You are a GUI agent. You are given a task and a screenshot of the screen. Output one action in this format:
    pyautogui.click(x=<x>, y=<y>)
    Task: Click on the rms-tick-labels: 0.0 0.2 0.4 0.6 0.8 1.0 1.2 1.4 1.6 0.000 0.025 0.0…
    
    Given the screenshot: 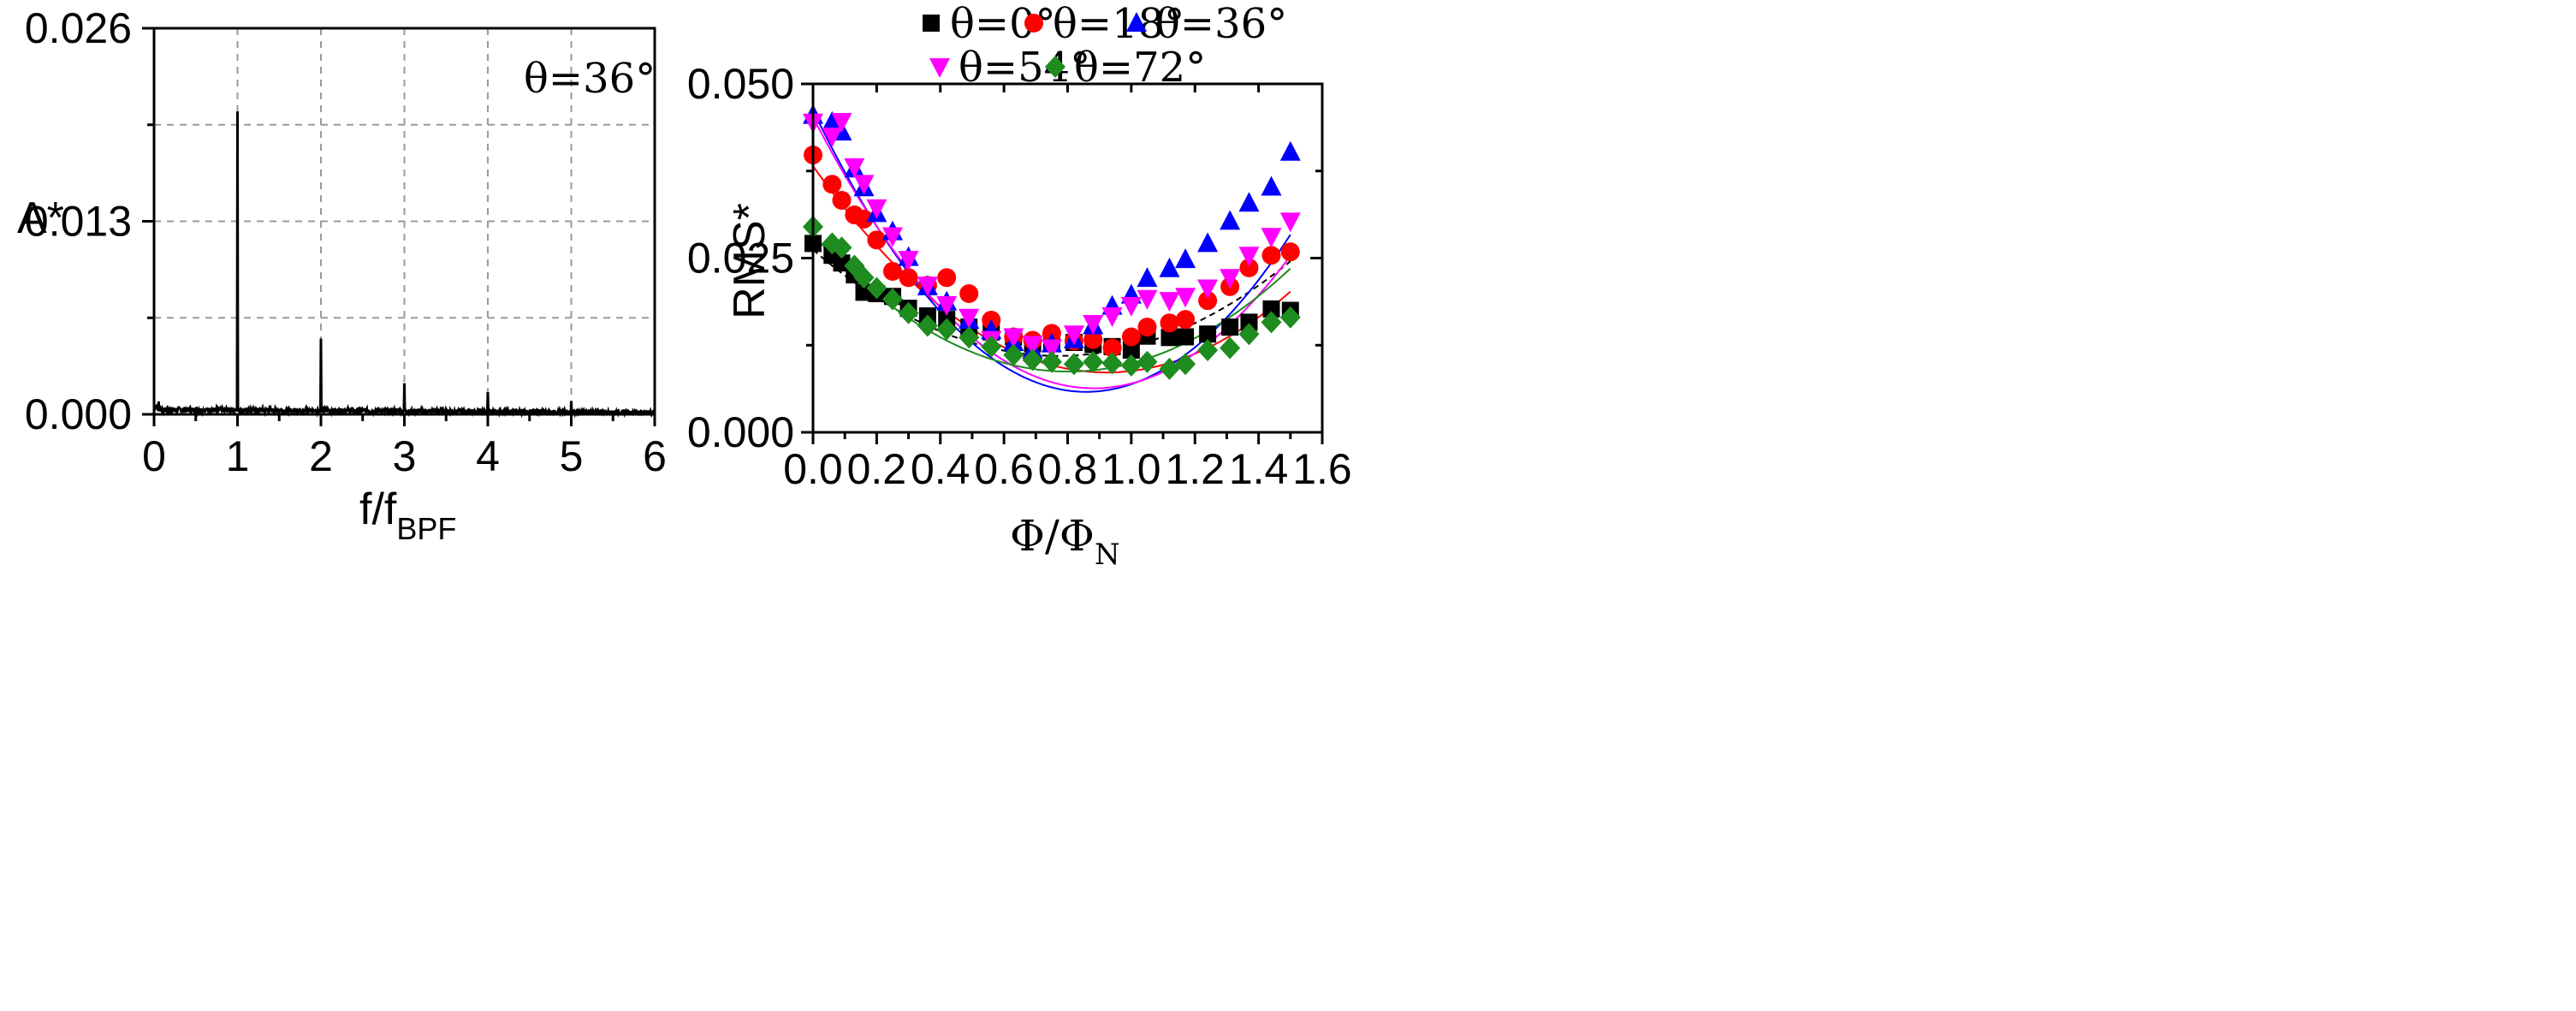 What is the action you would take?
    pyautogui.click(x=1019, y=276)
    